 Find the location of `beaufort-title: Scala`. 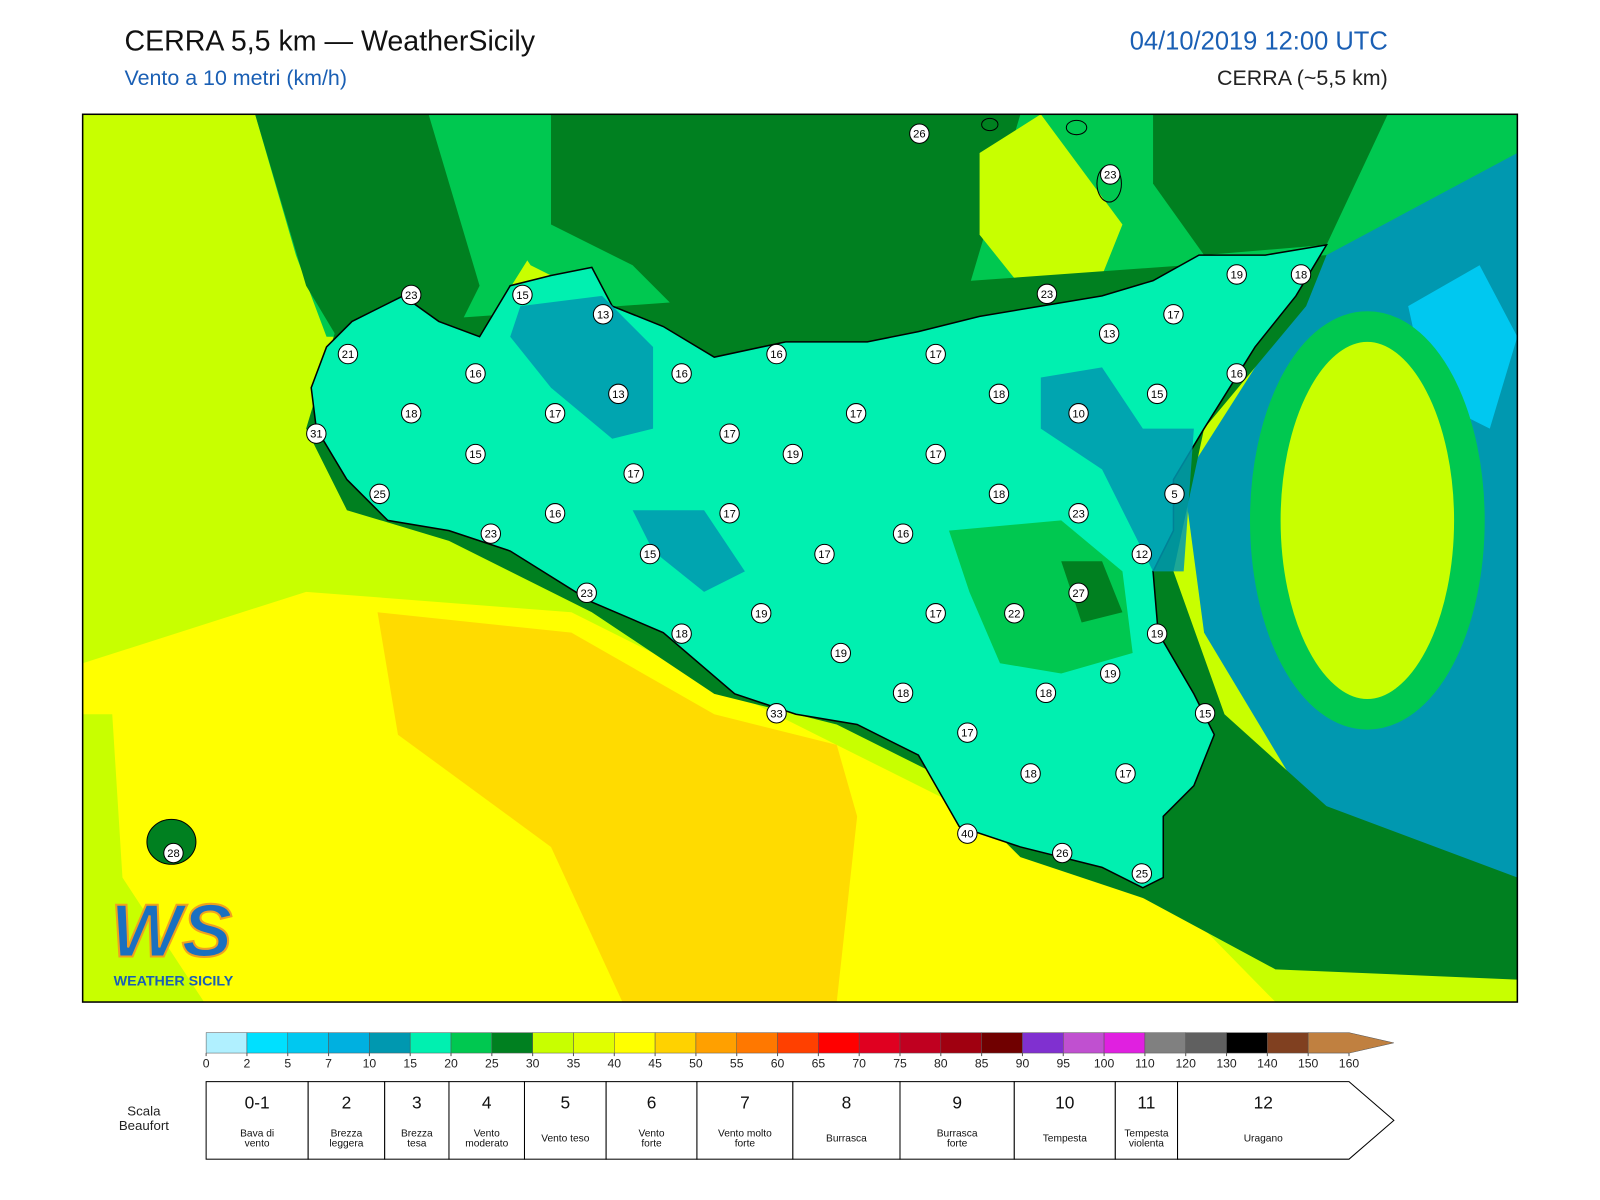

beaufort-title: Scala is located at coordinates (144, 1111).